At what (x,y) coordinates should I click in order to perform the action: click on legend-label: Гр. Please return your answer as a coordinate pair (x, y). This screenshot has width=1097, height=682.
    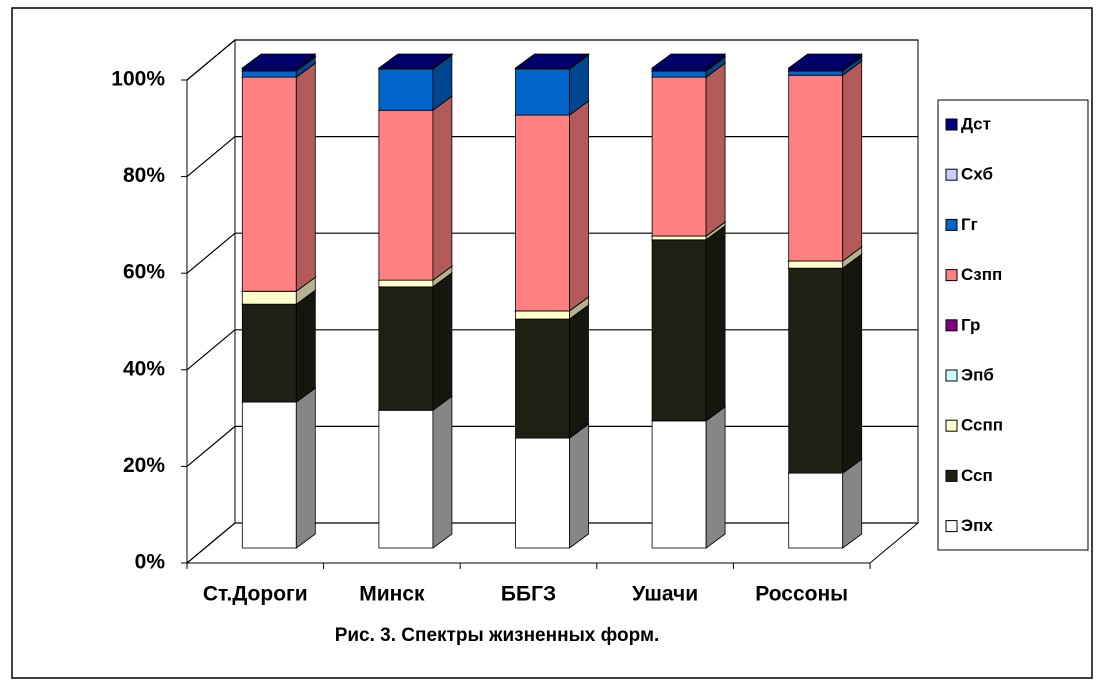
    Looking at the image, I should click on (970, 324).